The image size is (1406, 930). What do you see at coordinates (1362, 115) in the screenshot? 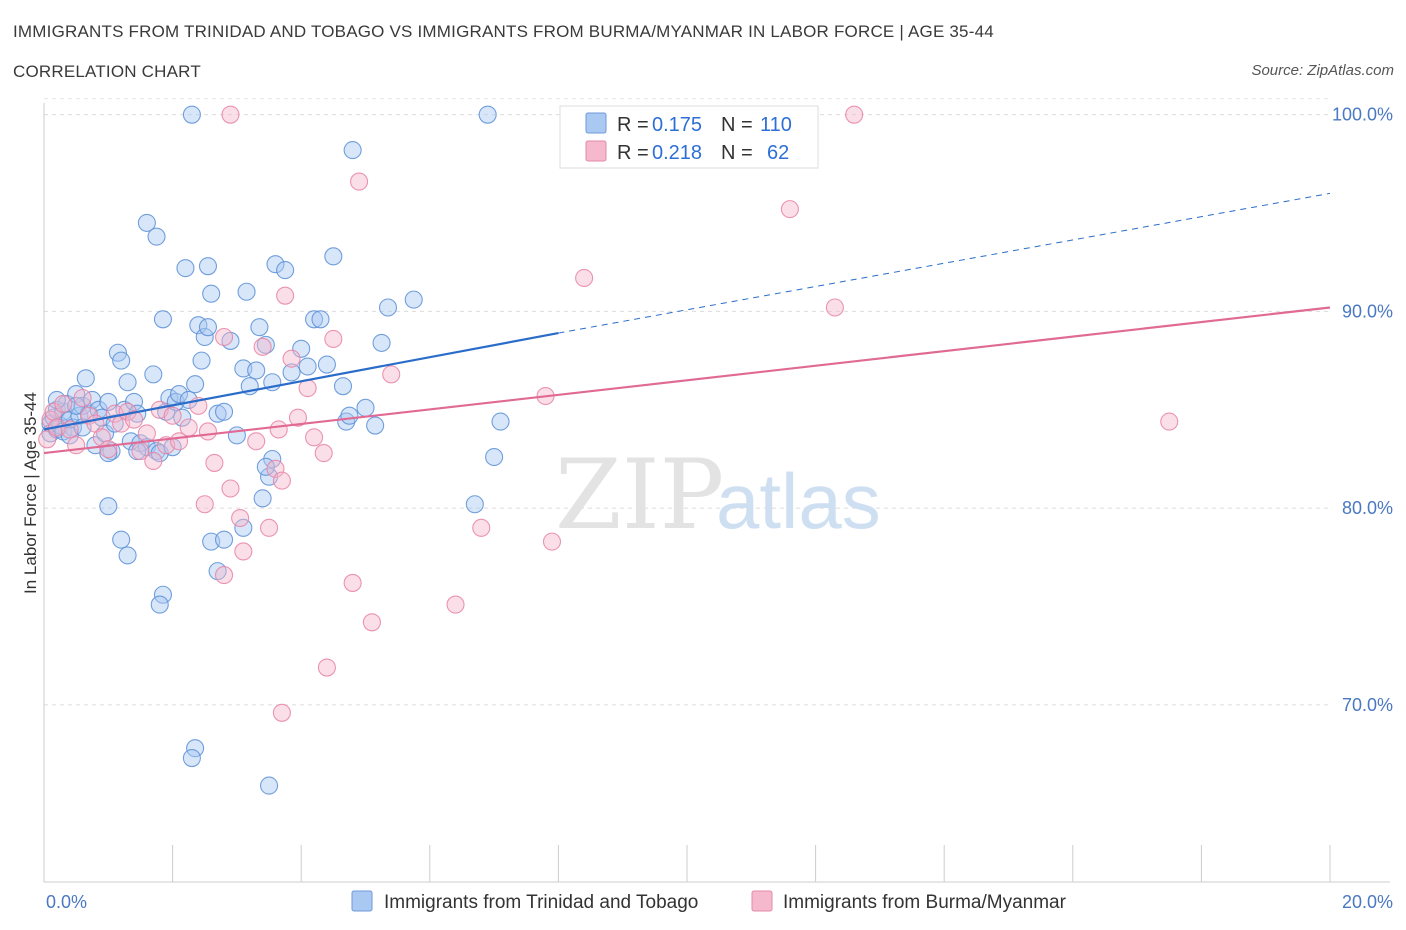
I see `y-tick-label: 100.0%` at bounding box center [1362, 115].